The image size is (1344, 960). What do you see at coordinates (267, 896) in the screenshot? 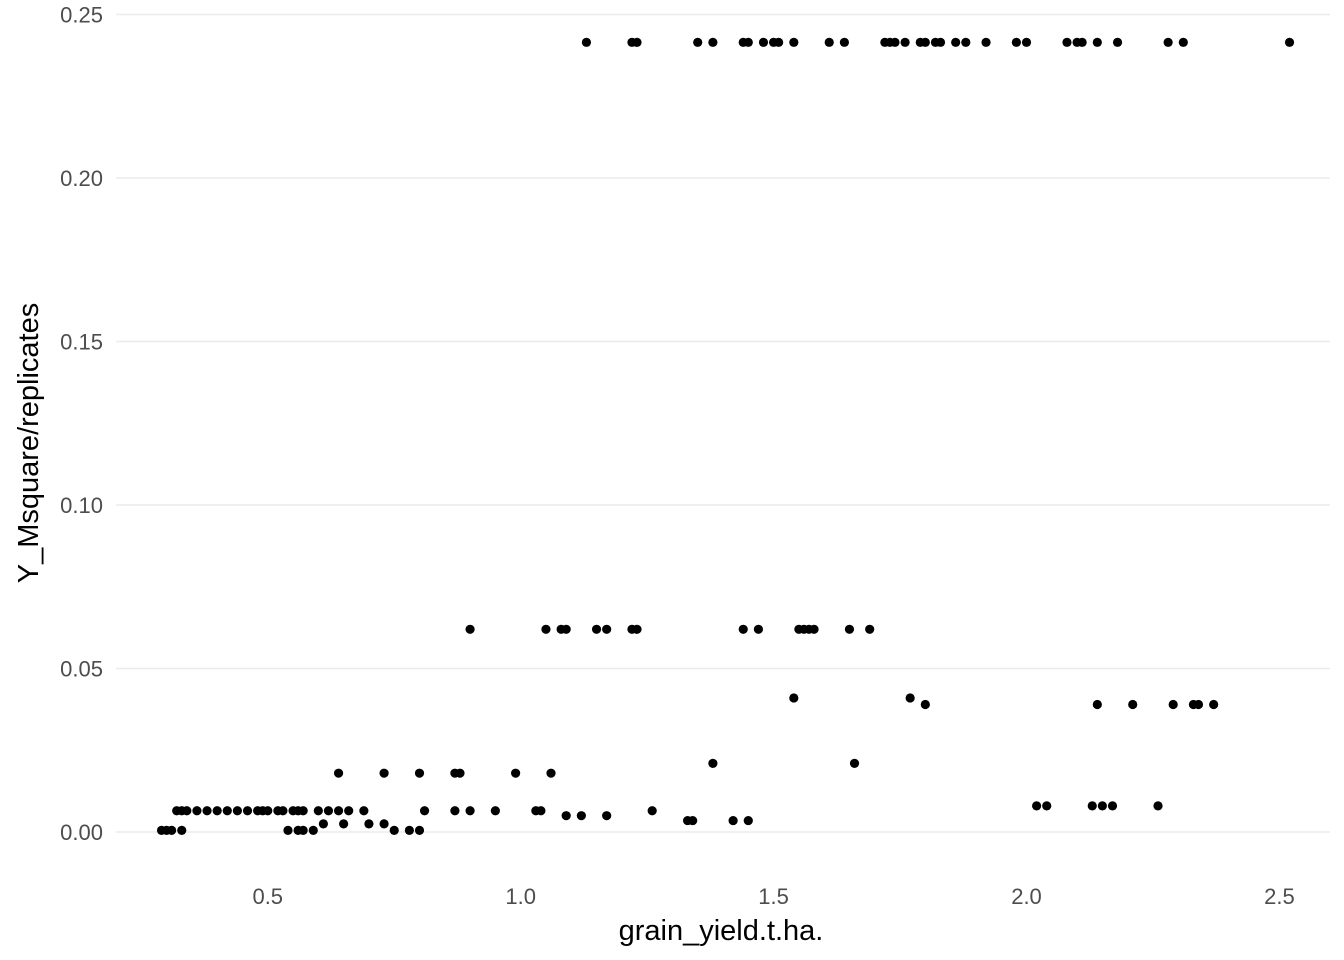
I see `x-tick-label: 0.5` at bounding box center [267, 896].